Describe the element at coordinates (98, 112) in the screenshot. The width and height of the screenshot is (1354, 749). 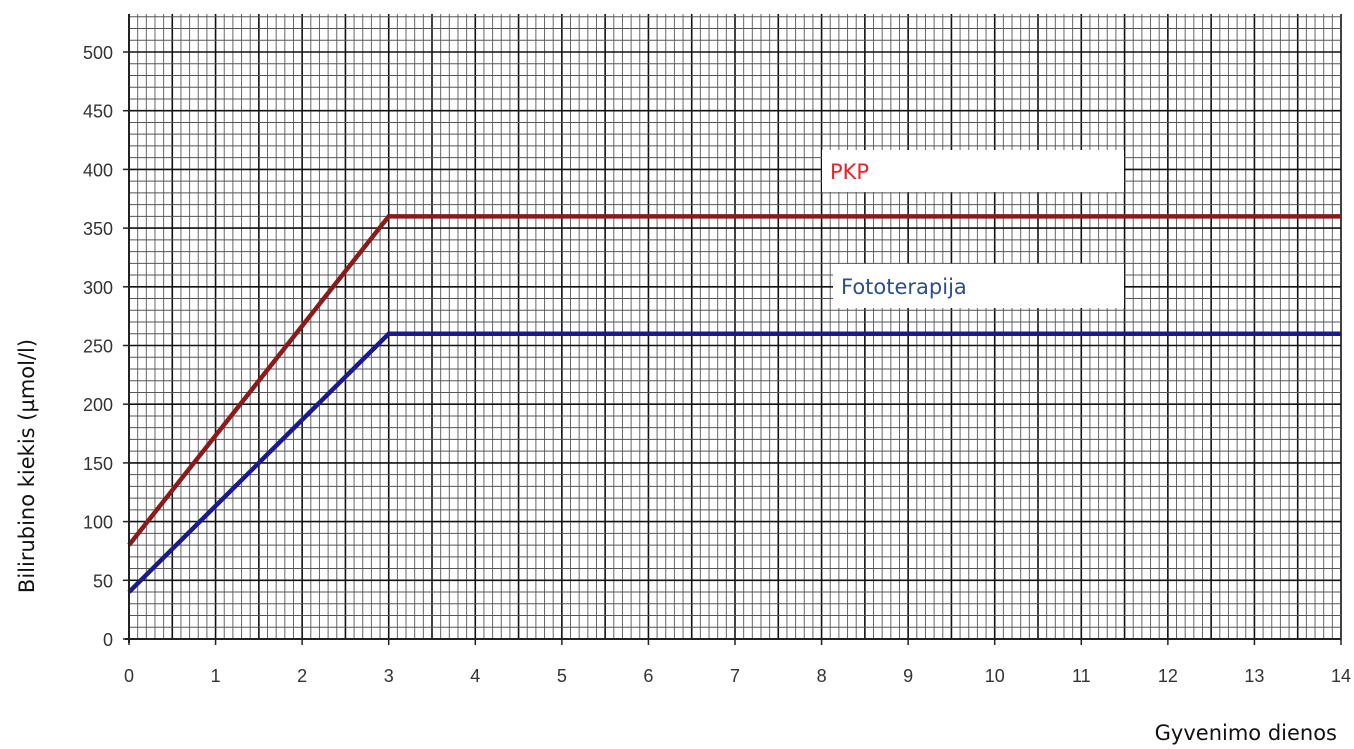
I see `y-tick-label: 450` at that location.